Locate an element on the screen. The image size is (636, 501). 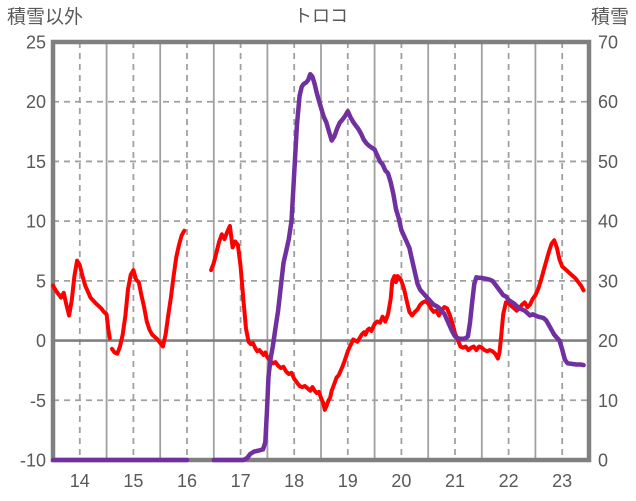
left-axis-tick-label: -5 is located at coordinates (38, 401).